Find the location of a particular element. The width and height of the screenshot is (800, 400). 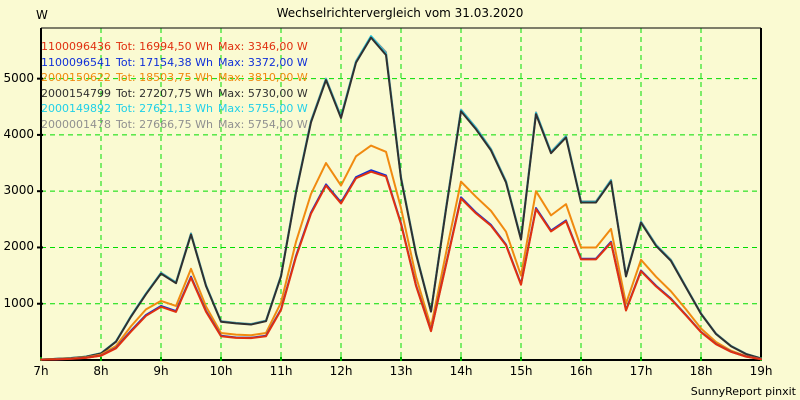

legend-entry: 2000150622 Tot: 18503,75 Wh Max: 3810,00 W is located at coordinates (174, 77).